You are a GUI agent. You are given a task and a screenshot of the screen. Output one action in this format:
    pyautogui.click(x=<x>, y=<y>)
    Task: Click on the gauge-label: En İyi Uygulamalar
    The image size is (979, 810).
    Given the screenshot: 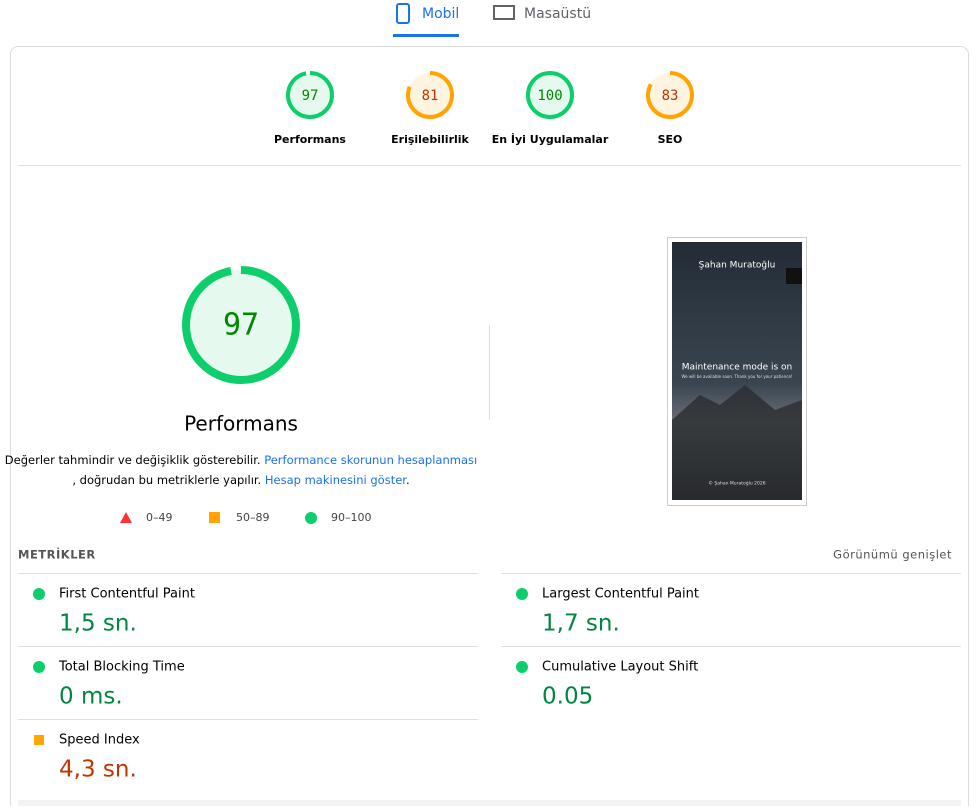 What is the action you would take?
    pyautogui.click(x=550, y=139)
    